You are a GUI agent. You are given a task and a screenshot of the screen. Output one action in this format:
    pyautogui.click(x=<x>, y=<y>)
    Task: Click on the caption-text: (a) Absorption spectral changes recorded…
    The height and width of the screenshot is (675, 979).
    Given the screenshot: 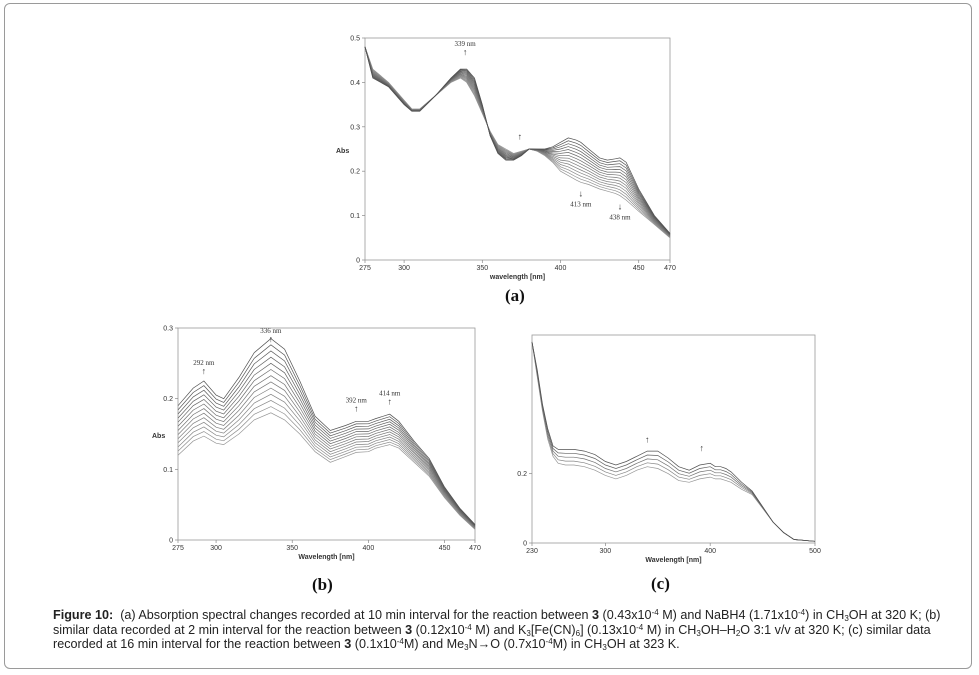 What is the action you would take?
    pyautogui.click(x=354, y=615)
    